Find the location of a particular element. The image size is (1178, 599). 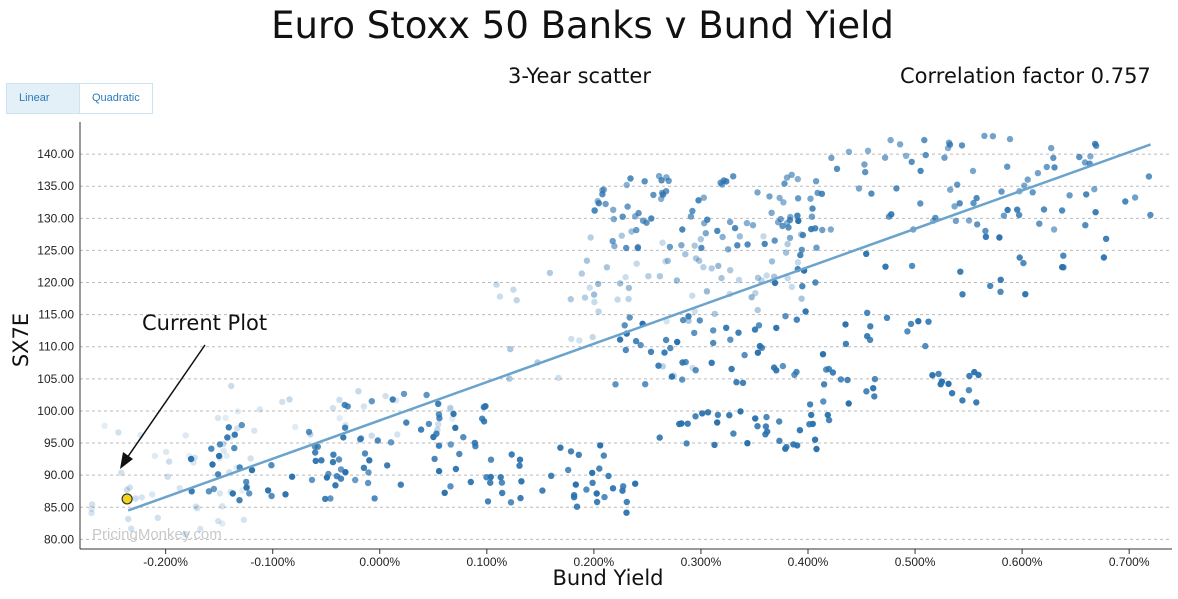

y-tick-label: 120.00 is located at coordinates (55, 283).